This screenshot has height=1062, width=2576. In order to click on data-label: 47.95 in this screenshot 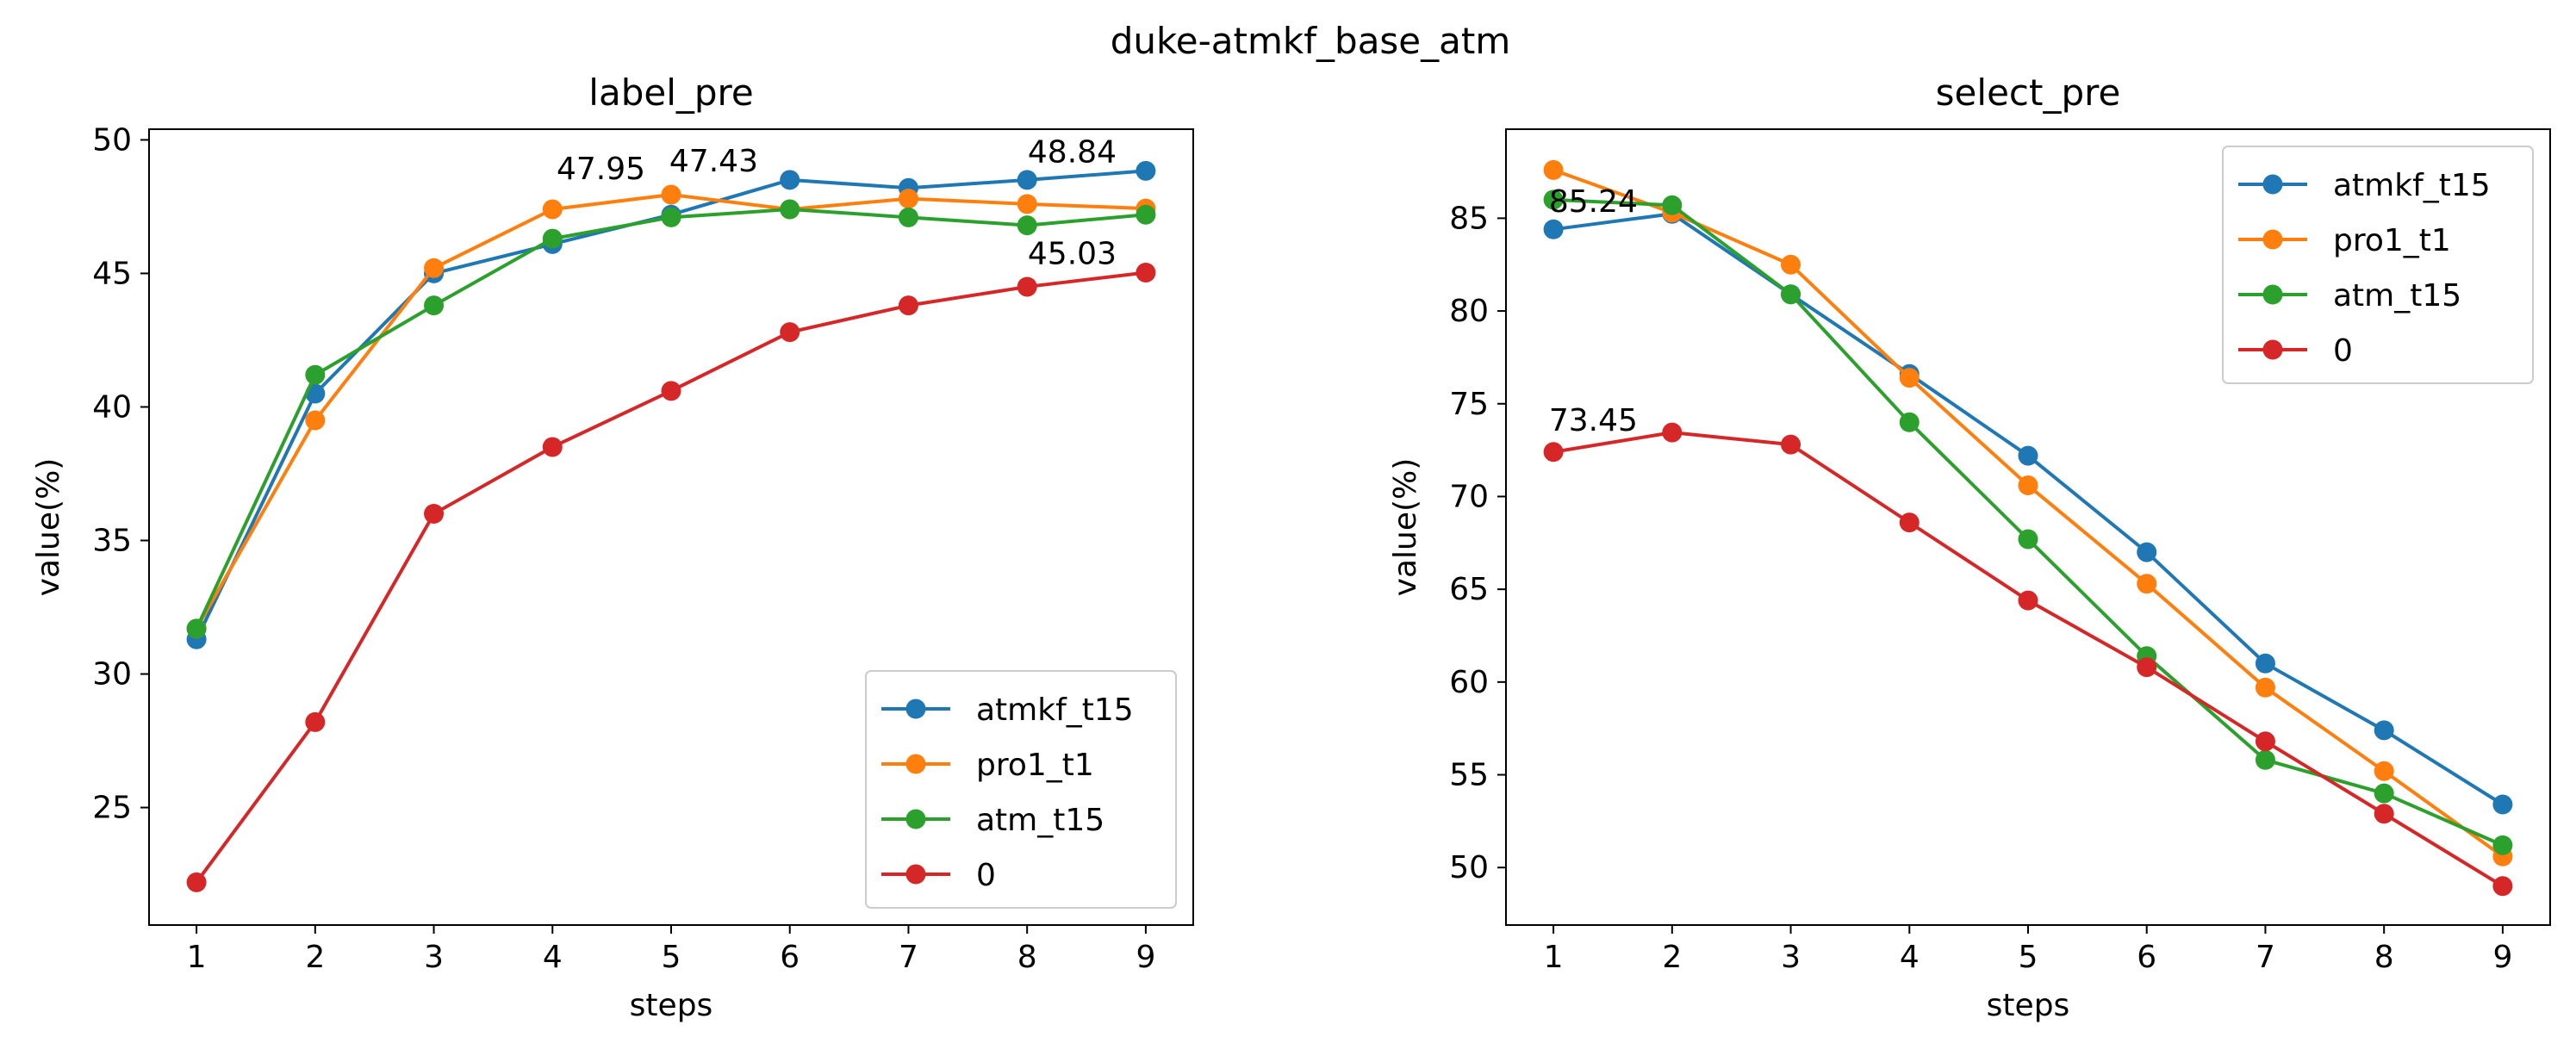, I will do `click(601, 169)`.